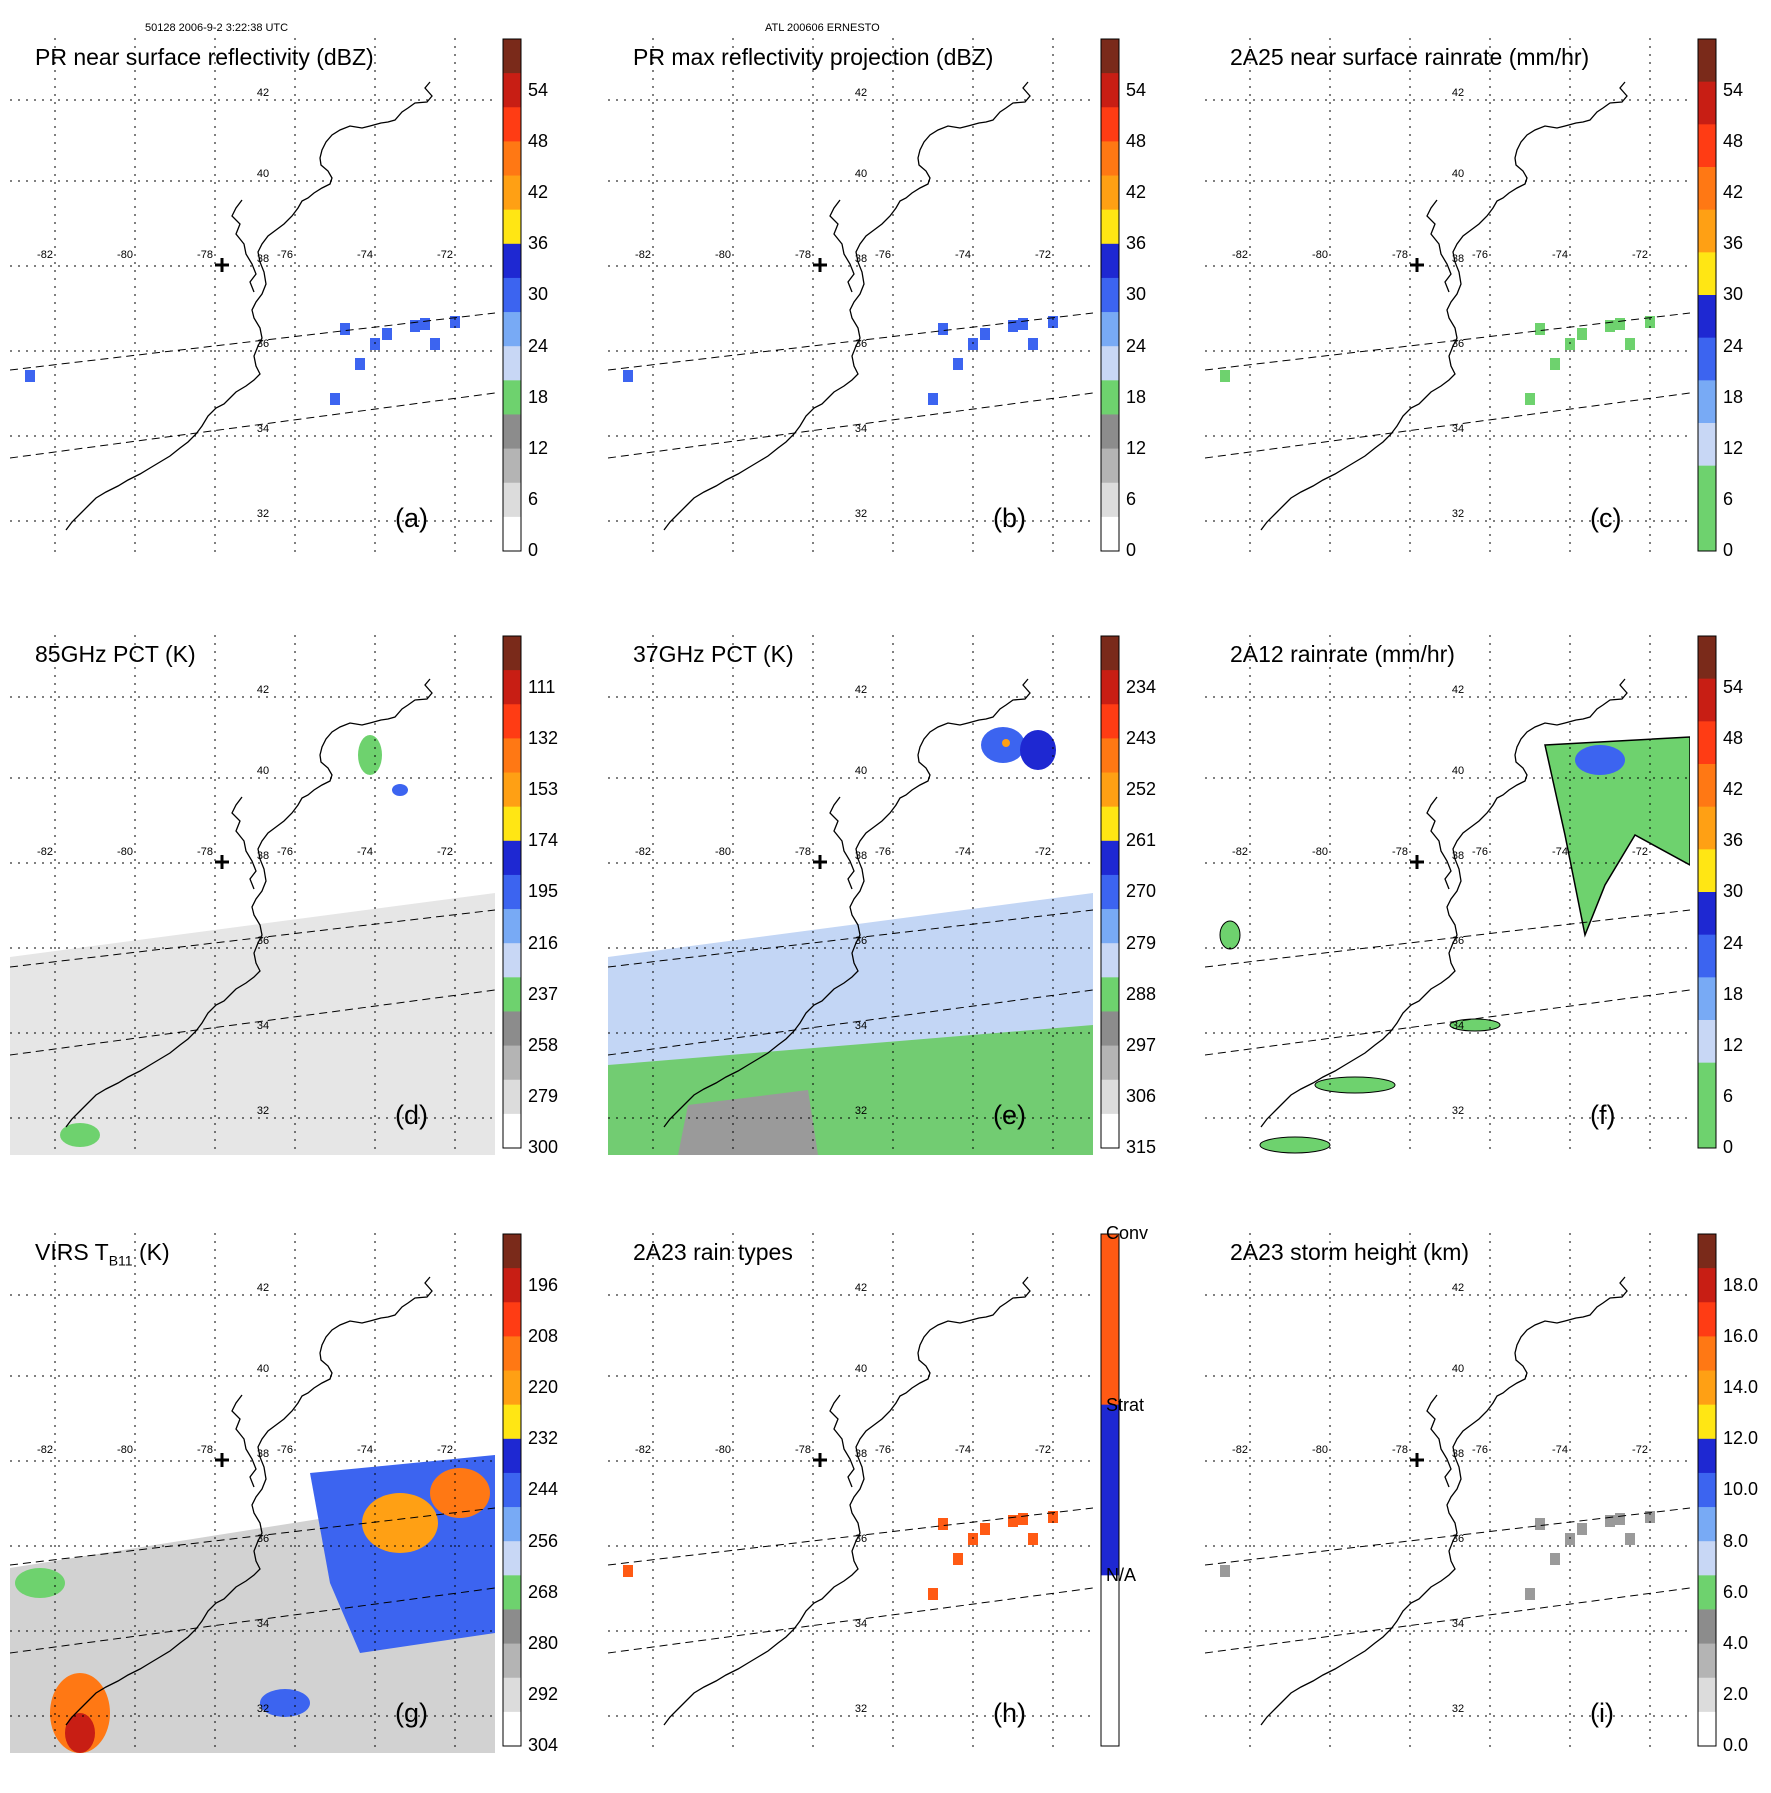 Image resolution: width=1771 pixels, height=1793 pixels. Describe the element at coordinates (1602, 1713) in the screenshot. I see `panel-letter: (i)` at that location.